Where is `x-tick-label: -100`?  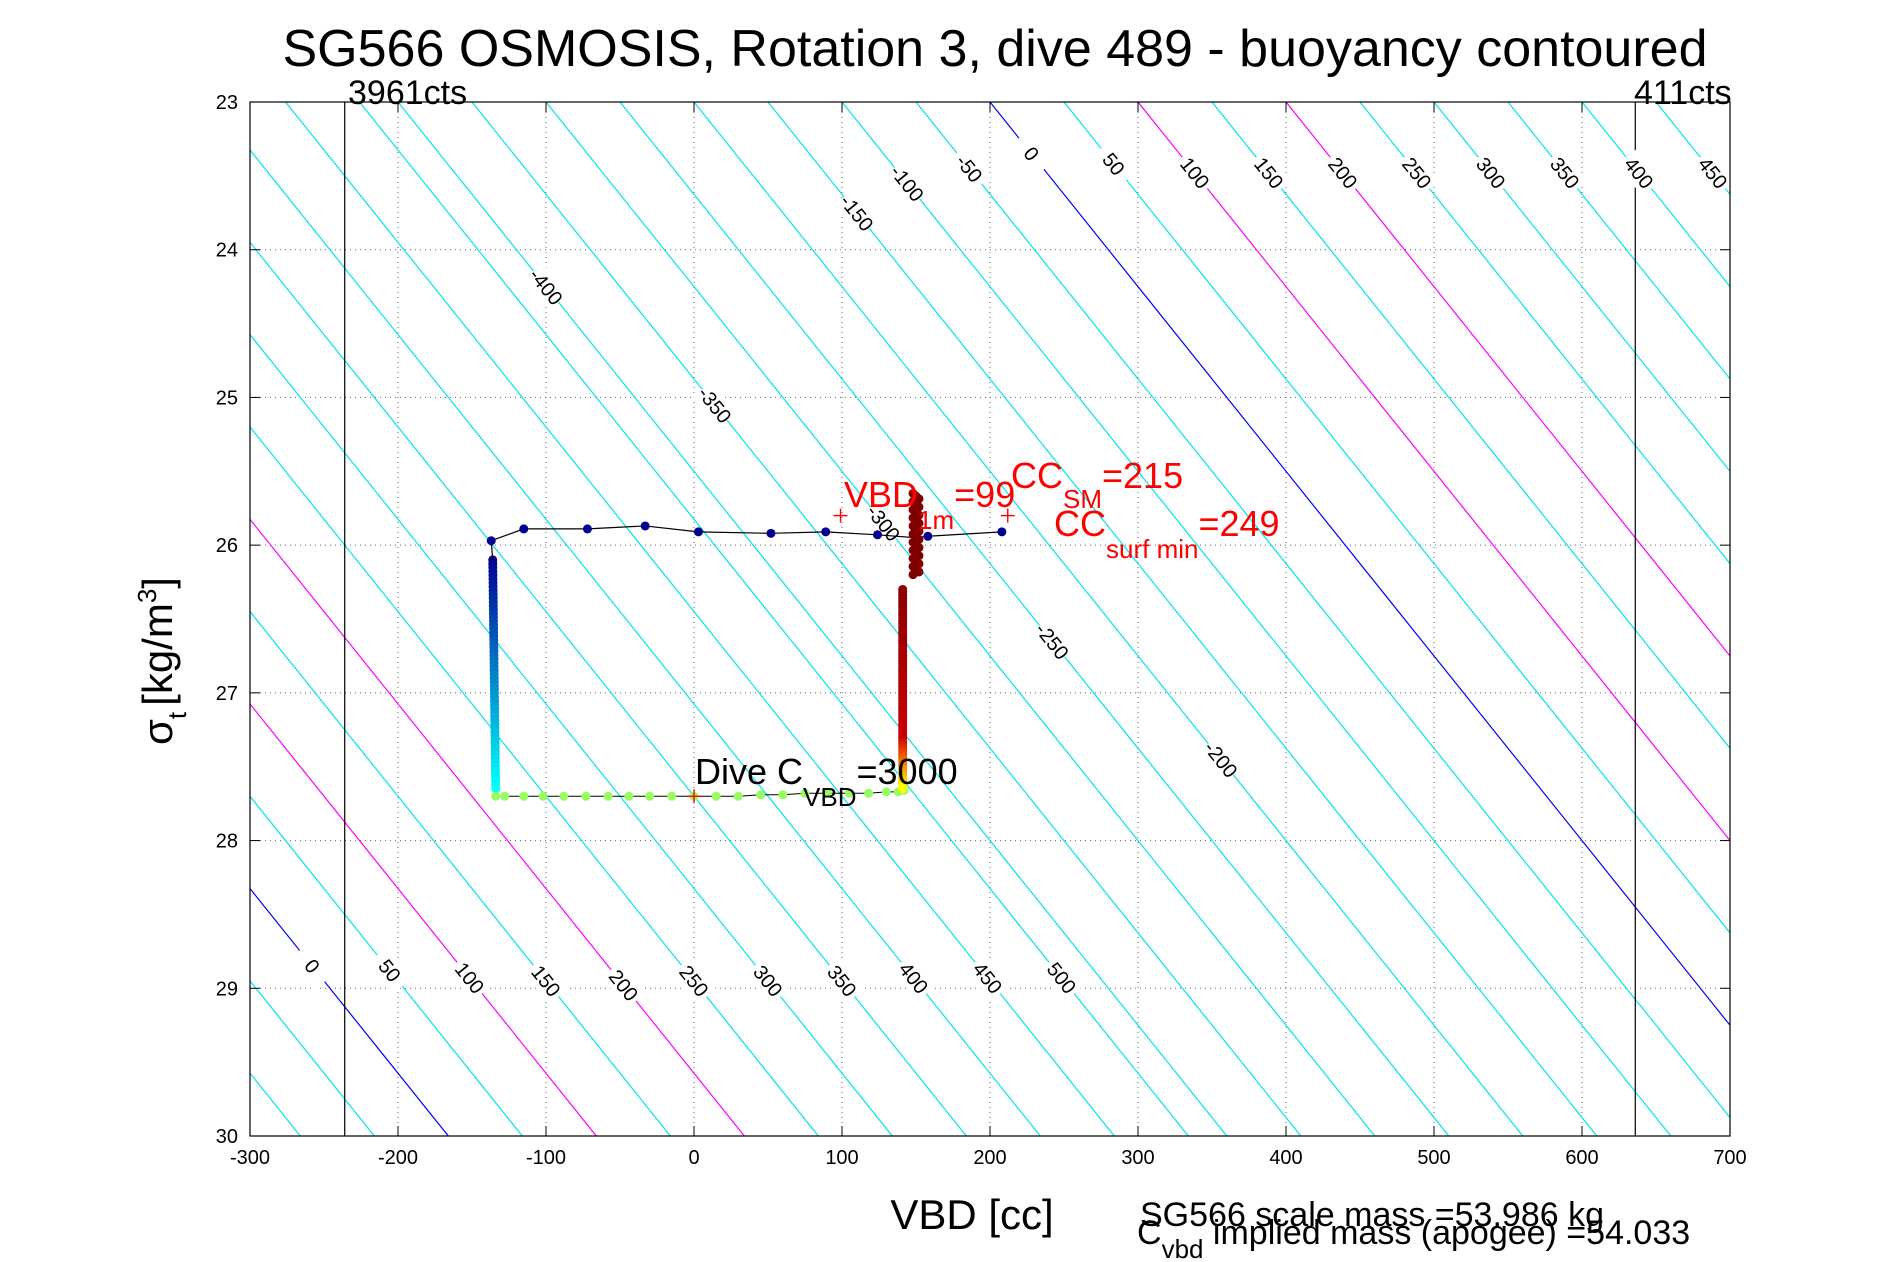
x-tick-label: -100 is located at coordinates (546, 1158).